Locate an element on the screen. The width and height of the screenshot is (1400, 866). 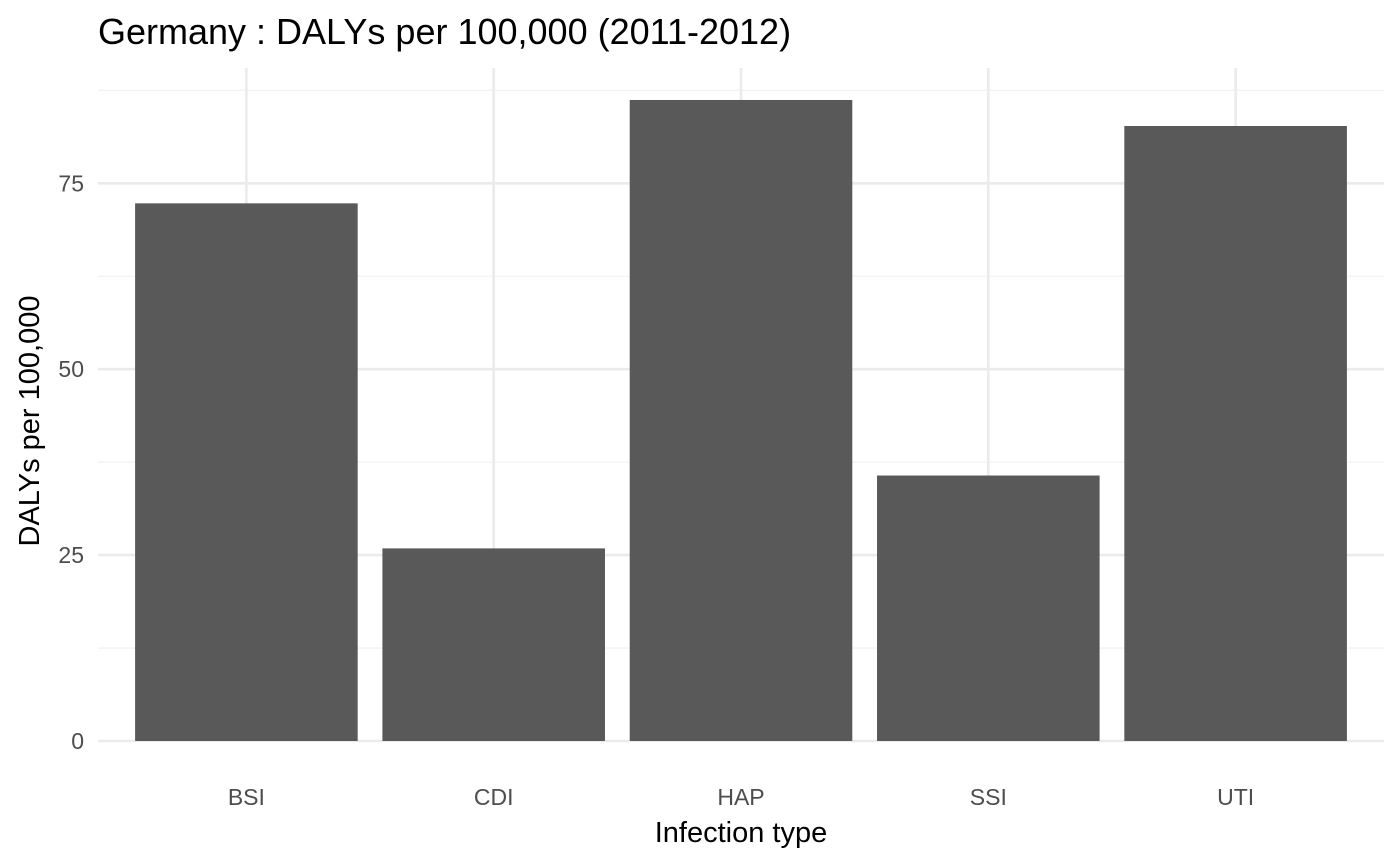
x-tick-label: CDI is located at coordinates (494, 797).